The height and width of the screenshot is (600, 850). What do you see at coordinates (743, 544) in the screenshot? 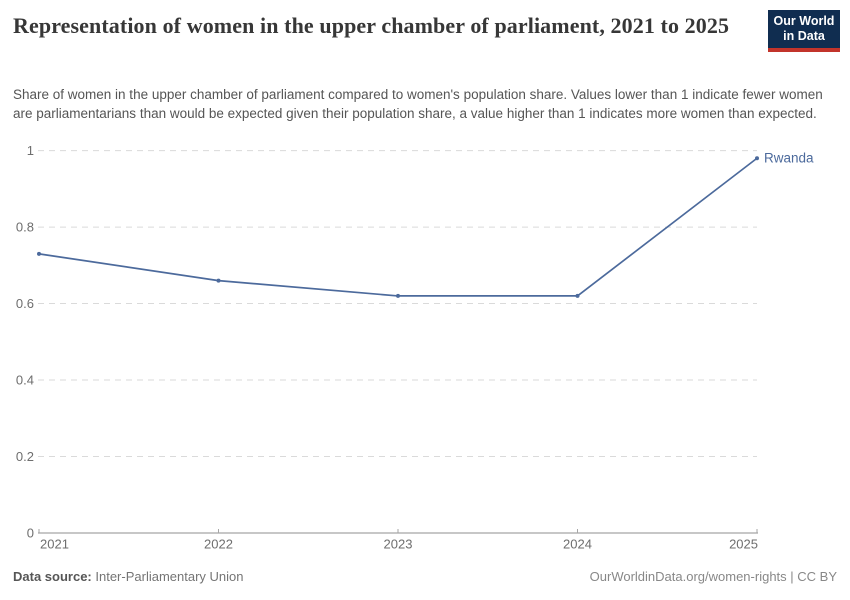
I see `x-tick-label: 2025` at bounding box center [743, 544].